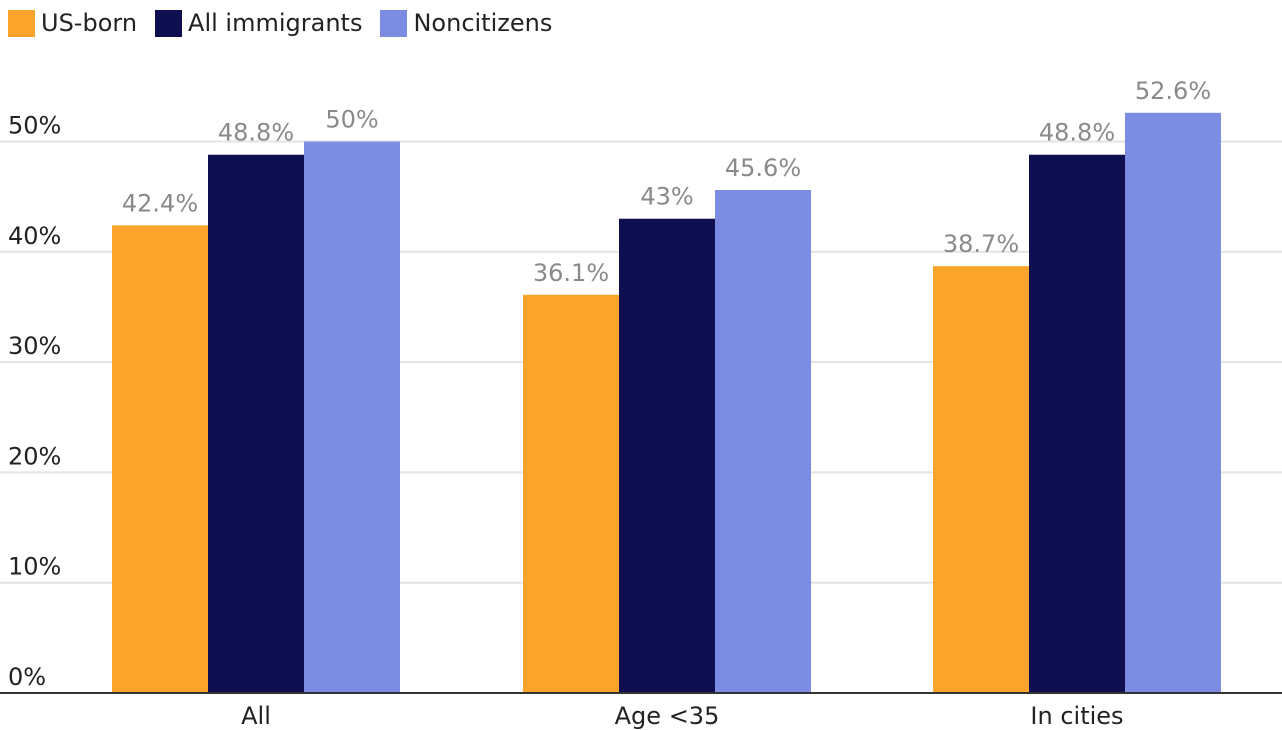  I want to click on value-label-all-immigrants-1: 43%, so click(666, 197).